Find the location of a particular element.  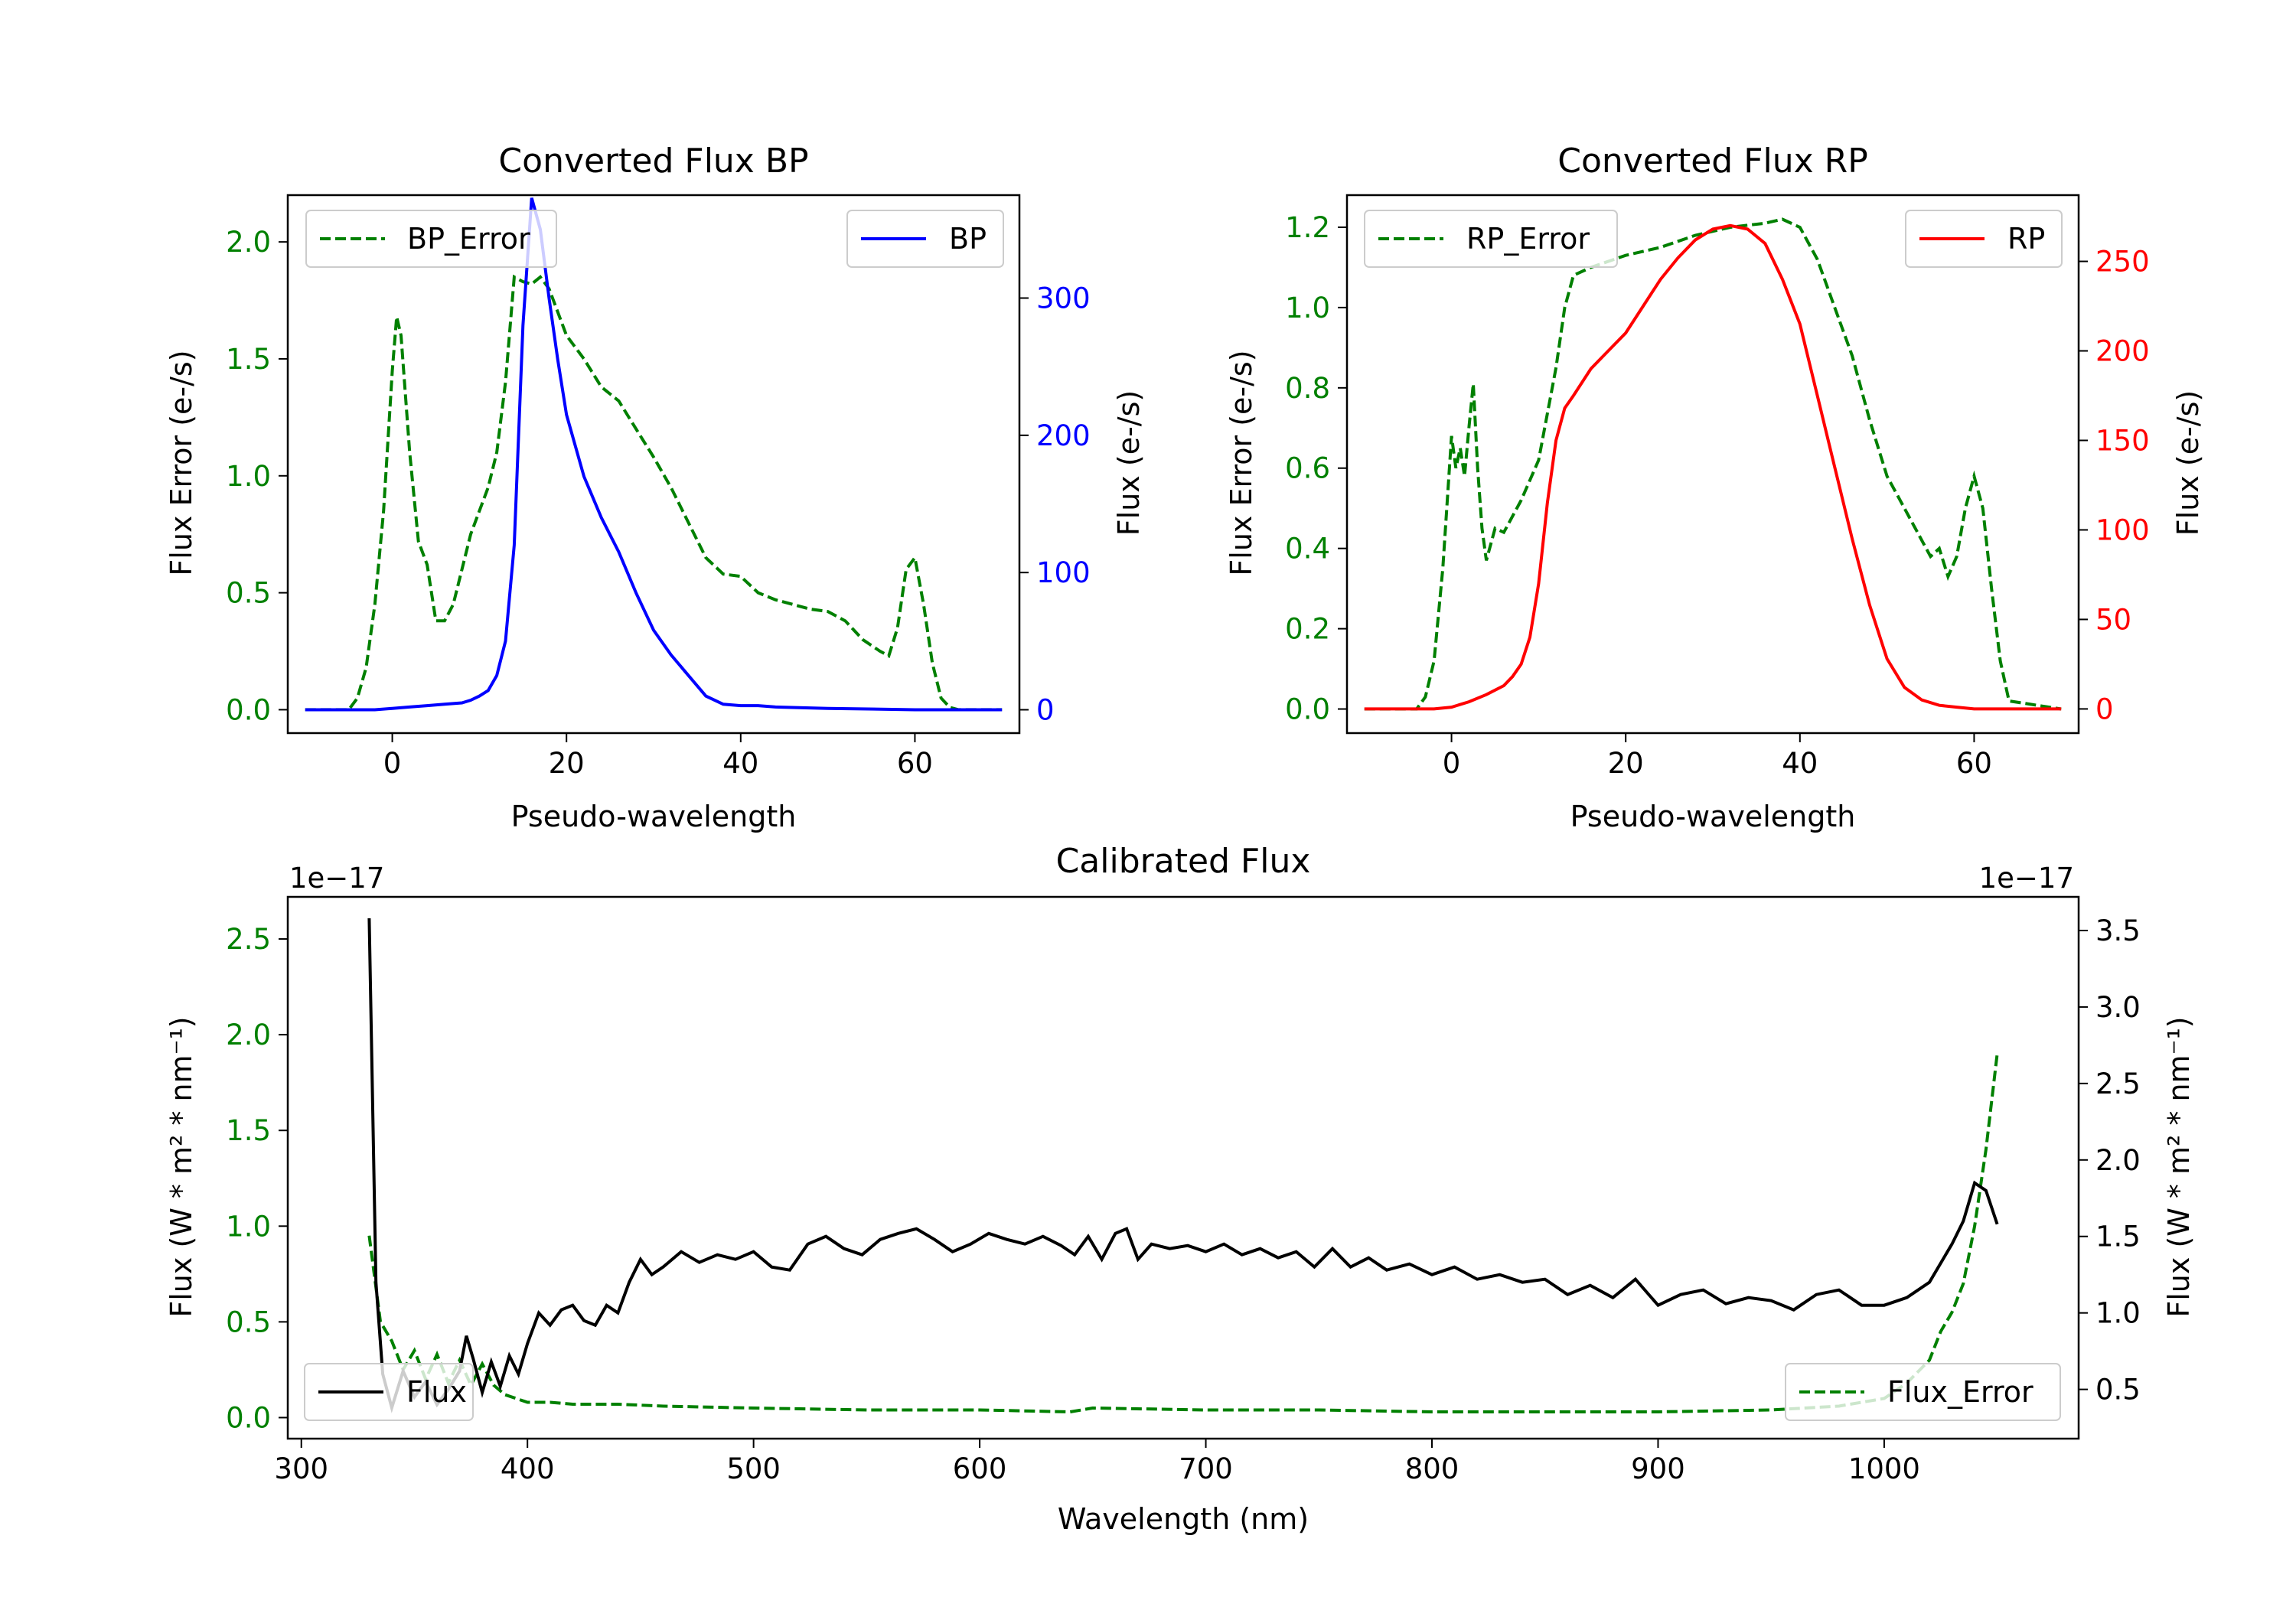

rp-ytick-right-label: 0 is located at coordinates (2104, 709).